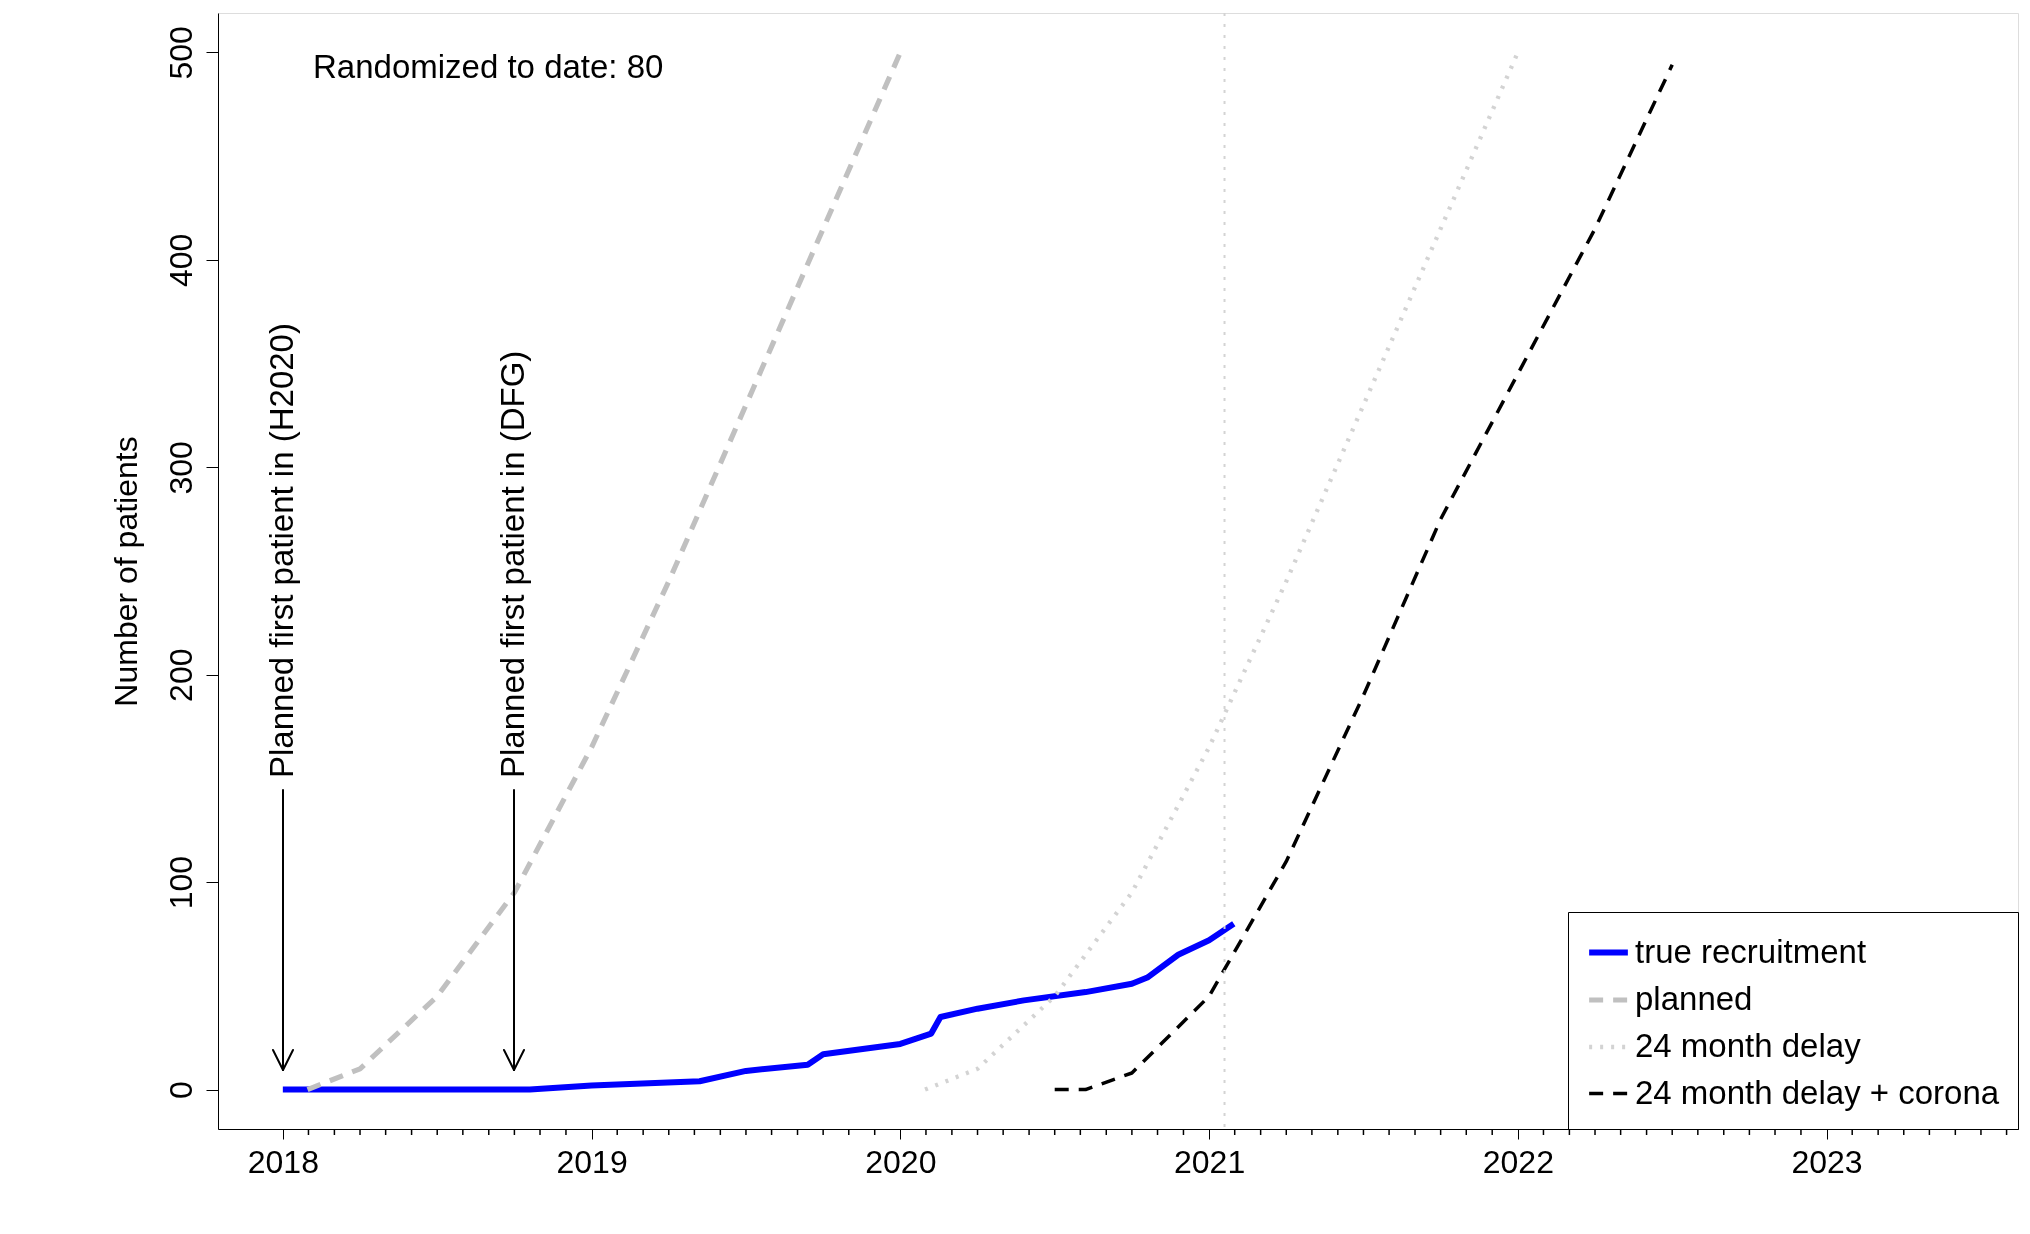 Image resolution: width=2030 pixels, height=1234 pixels. What do you see at coordinates (488, 66) in the screenshot?
I see `annotation: Randomized to date: 80` at bounding box center [488, 66].